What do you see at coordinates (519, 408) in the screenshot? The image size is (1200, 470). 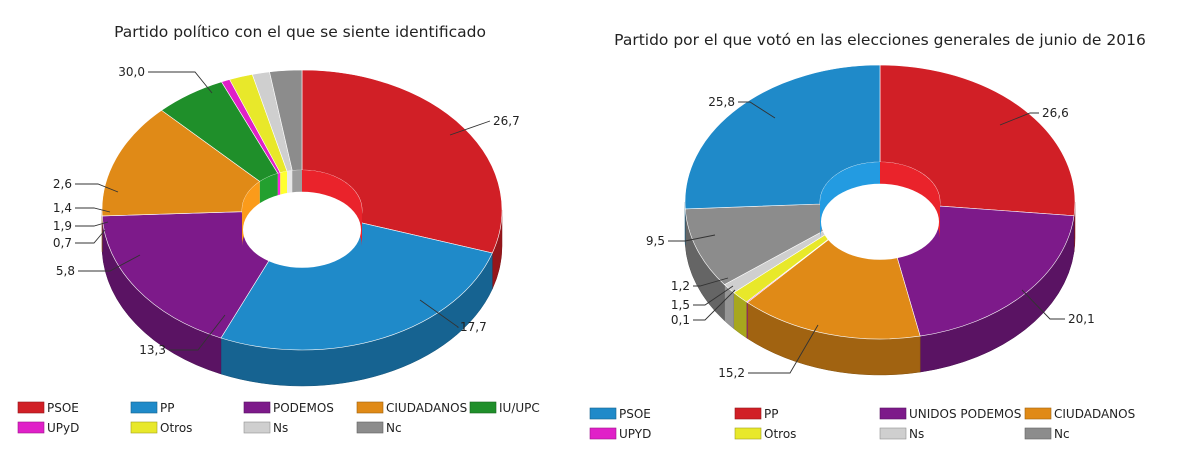 I see `legend-label: IU/UPC` at bounding box center [519, 408].